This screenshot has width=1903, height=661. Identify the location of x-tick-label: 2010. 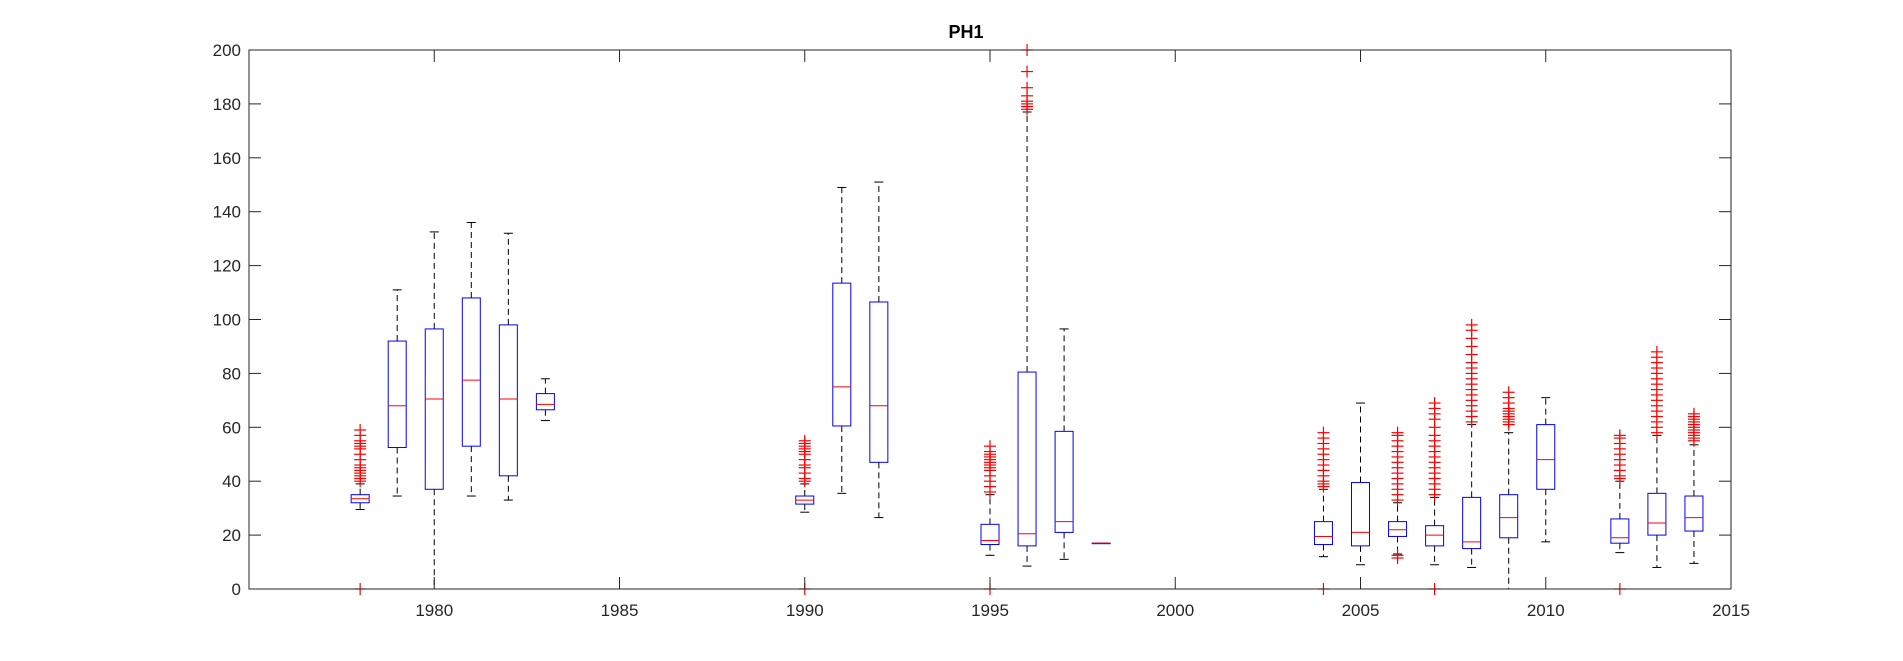
(1546, 610).